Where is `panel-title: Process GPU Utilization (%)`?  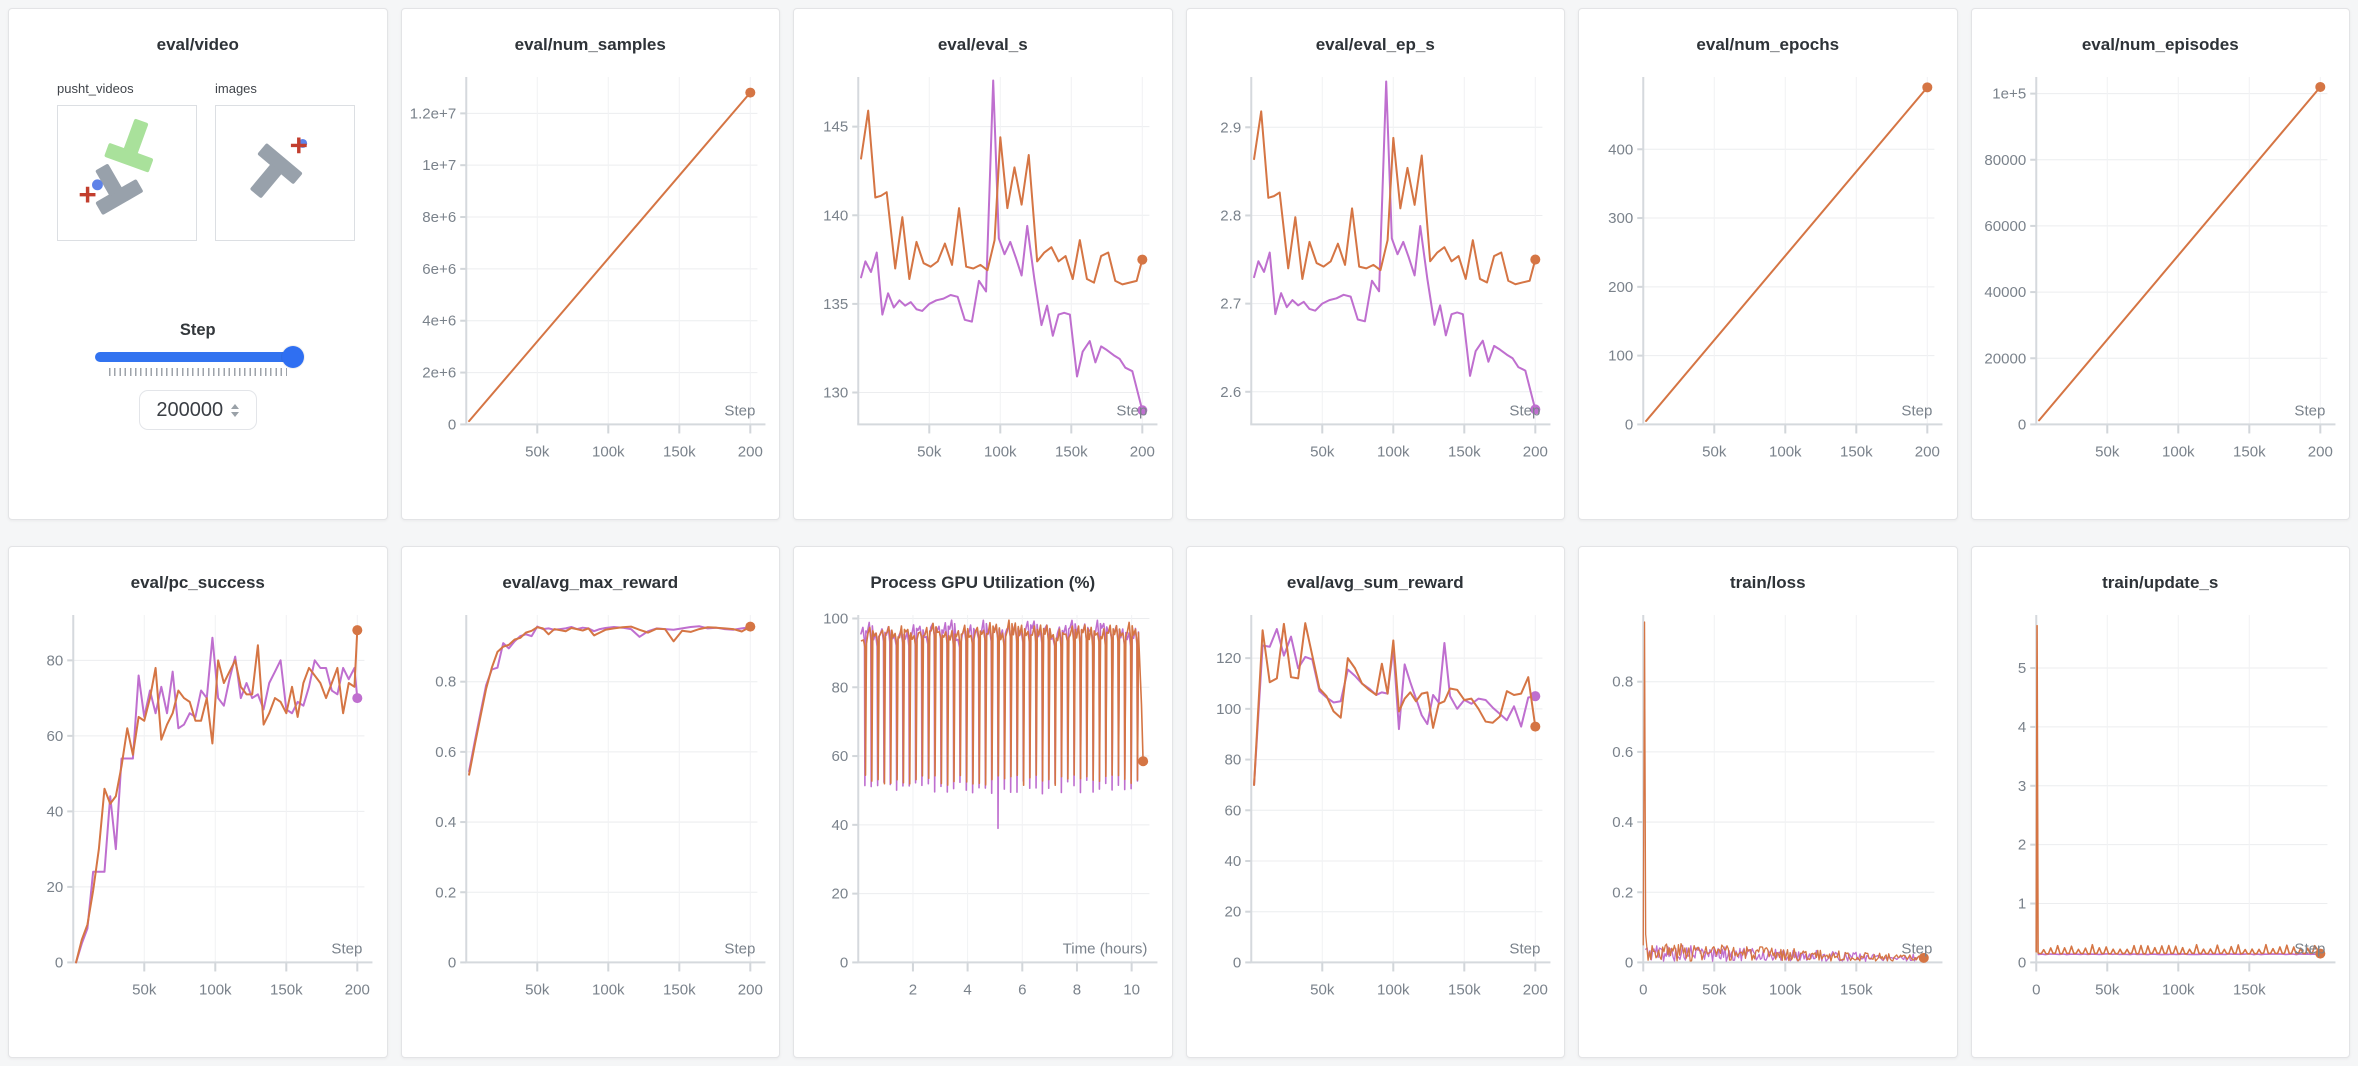 panel-title: Process GPU Utilization (%) is located at coordinates (983, 582).